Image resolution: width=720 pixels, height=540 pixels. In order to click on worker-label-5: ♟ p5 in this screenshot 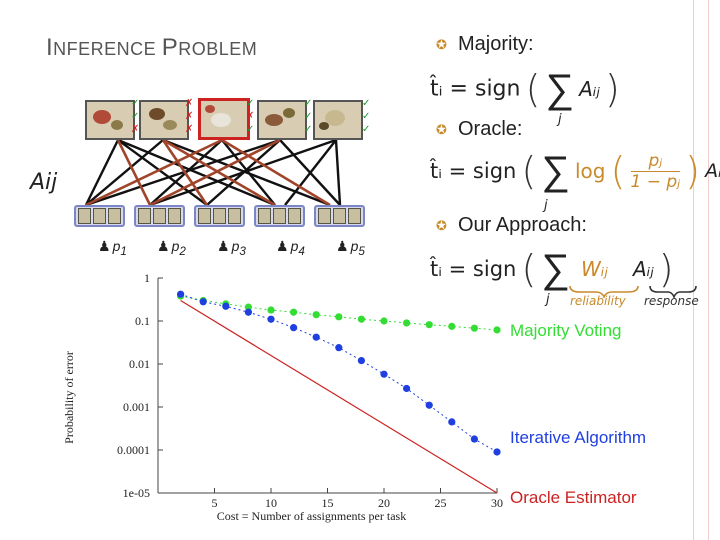, I will do `click(350, 248)`.